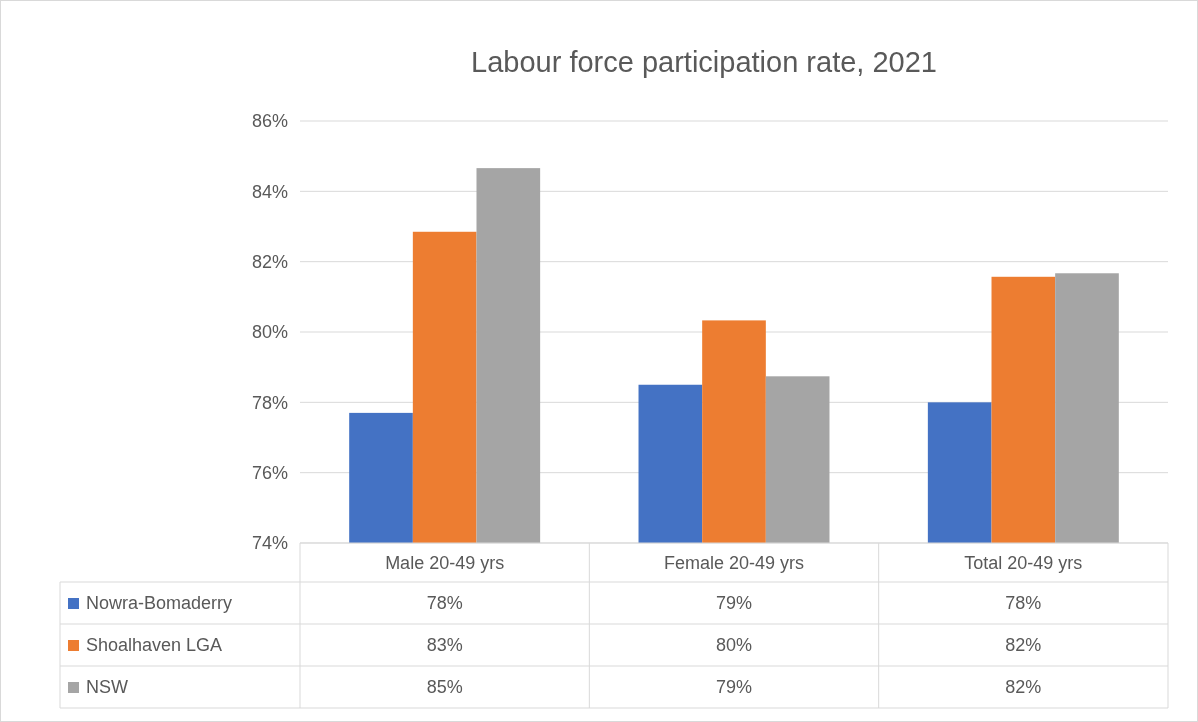 This screenshot has width=1198, height=722. What do you see at coordinates (269, 472) in the screenshot?
I see `y-tick-label: 76%` at bounding box center [269, 472].